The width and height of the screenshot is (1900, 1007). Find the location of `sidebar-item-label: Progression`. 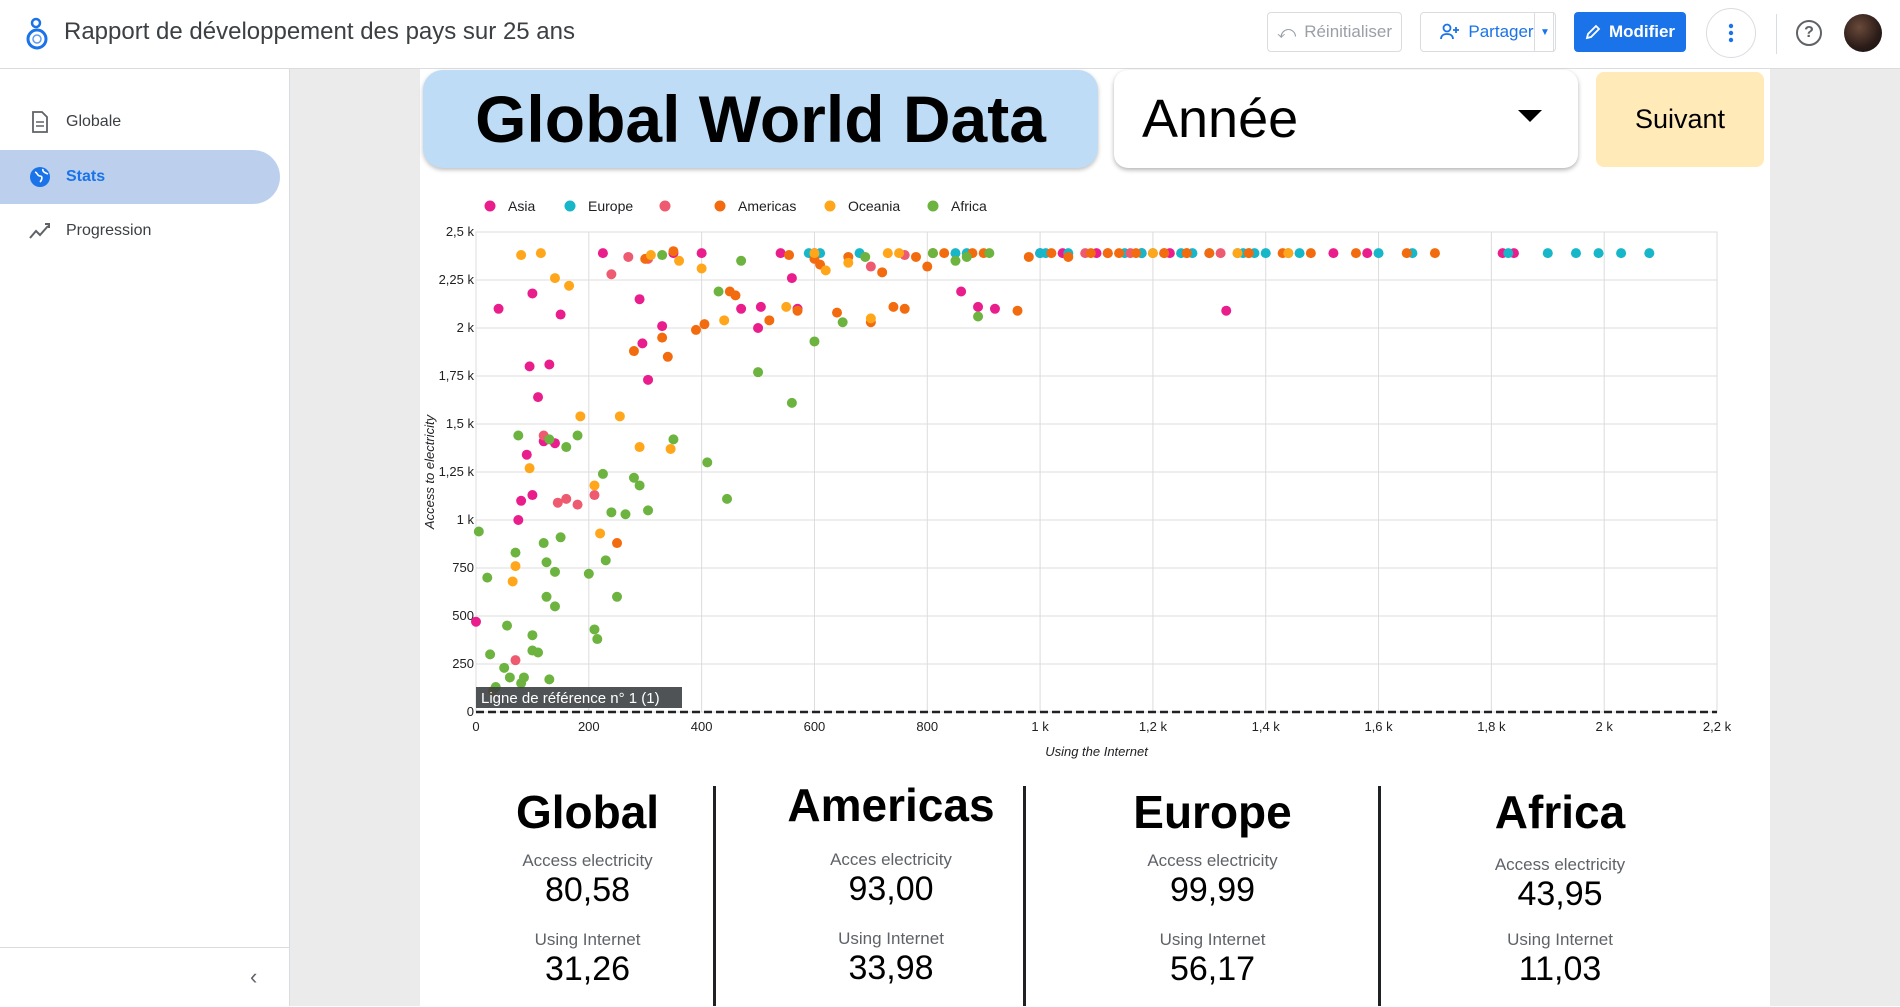

sidebar-item-label: Progression is located at coordinates (109, 230).